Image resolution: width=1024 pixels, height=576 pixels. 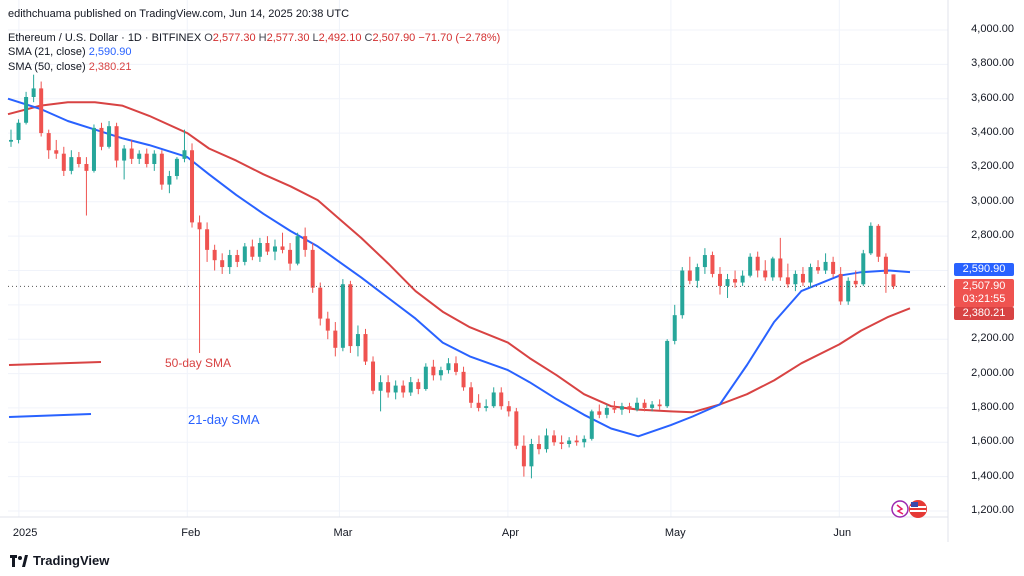 What do you see at coordinates (47, 67) in the screenshot?
I see `sma50-legend-label: SMA (50, close)` at bounding box center [47, 67].